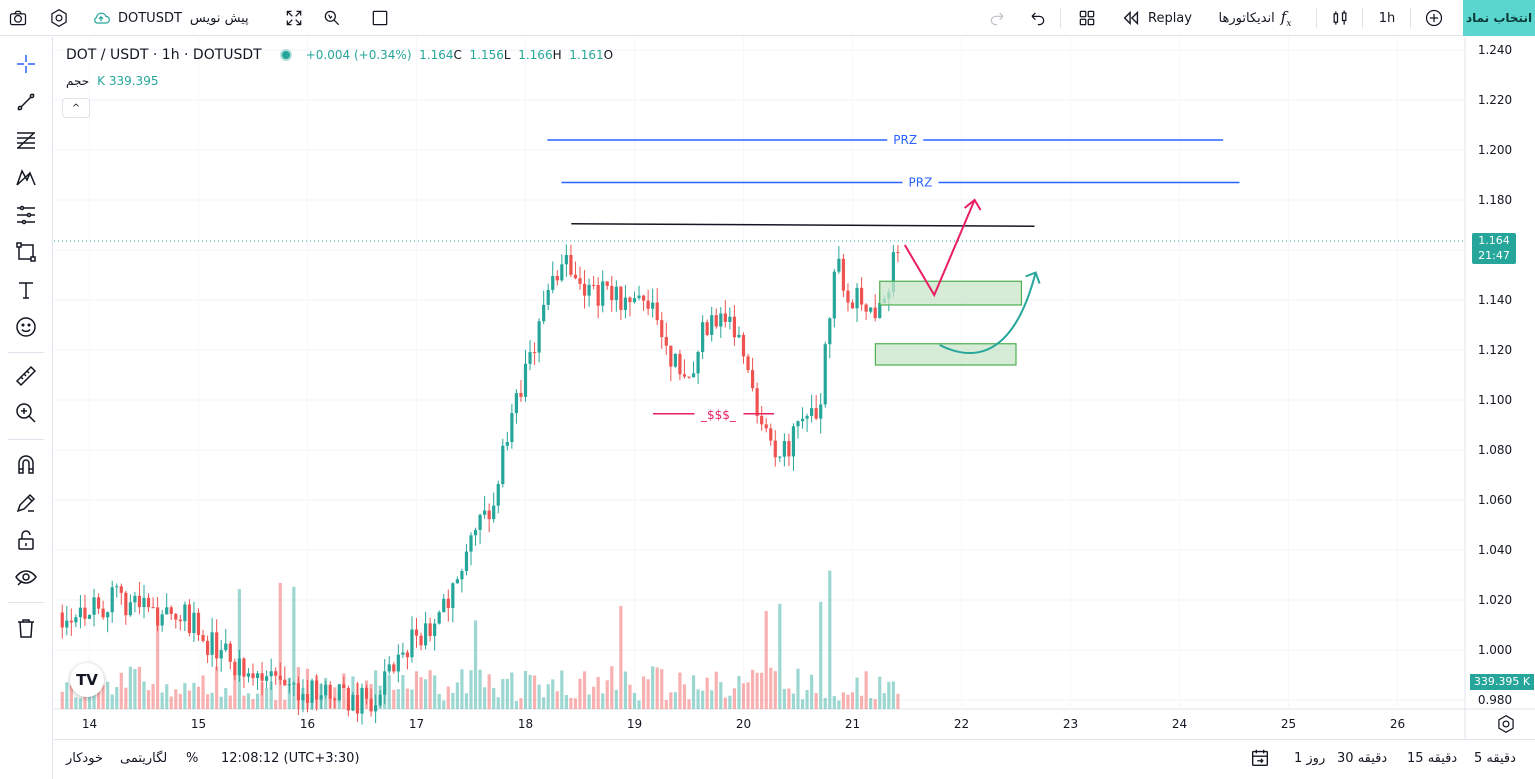 This screenshot has height=779, width=1535. Describe the element at coordinates (59, 18) in the screenshot. I see `settings-hex-icon` at that location.